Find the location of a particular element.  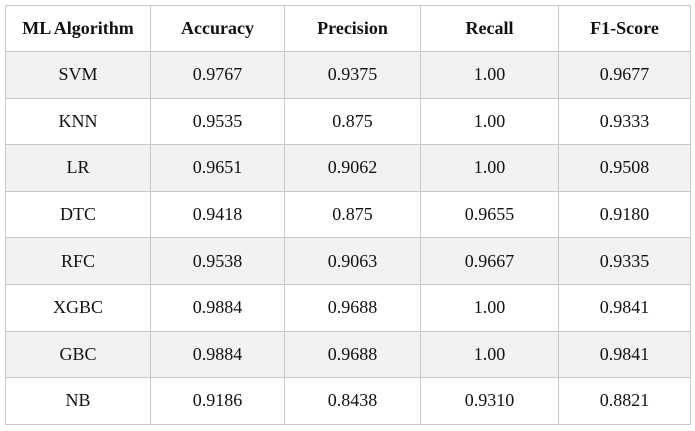

table-row: SVM 0.9767 0.9375 1.00 0.9677 is located at coordinates (348, 75).